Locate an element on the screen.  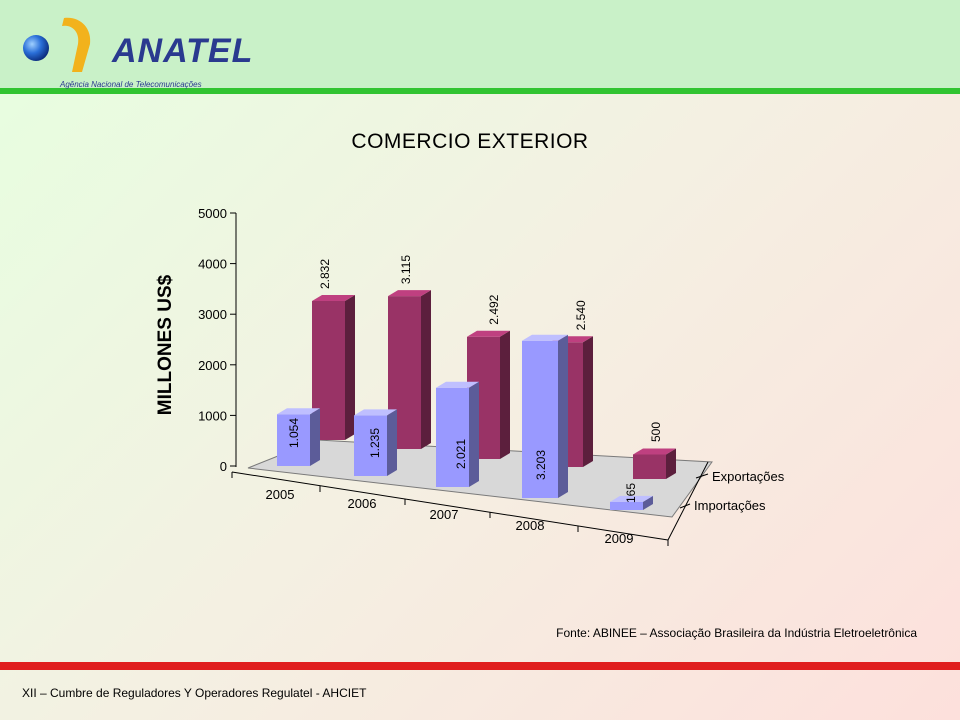
x-tick-label: 2006 is located at coordinates (362, 503).